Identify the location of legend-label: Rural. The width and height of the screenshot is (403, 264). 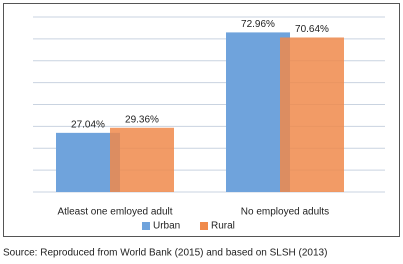
(223, 226).